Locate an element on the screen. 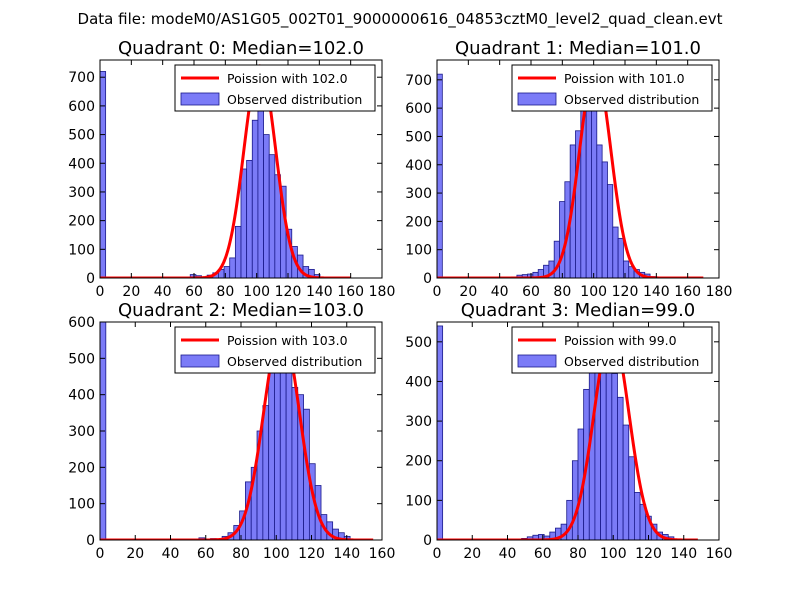 This screenshot has width=800, height=600. chart-1-xtick-label-2: 40 is located at coordinates (500, 292).